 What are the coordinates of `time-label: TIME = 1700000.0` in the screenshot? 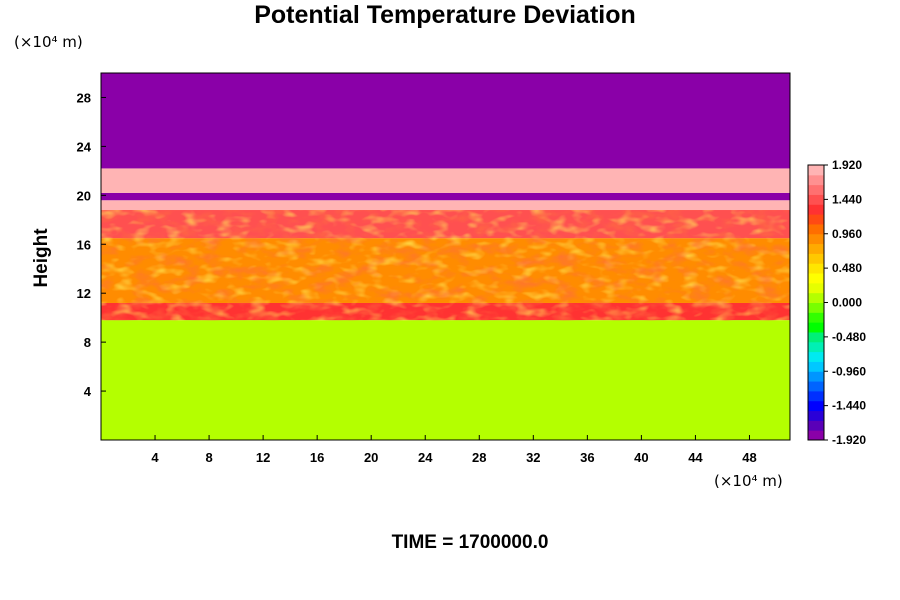 It's located at (470, 542).